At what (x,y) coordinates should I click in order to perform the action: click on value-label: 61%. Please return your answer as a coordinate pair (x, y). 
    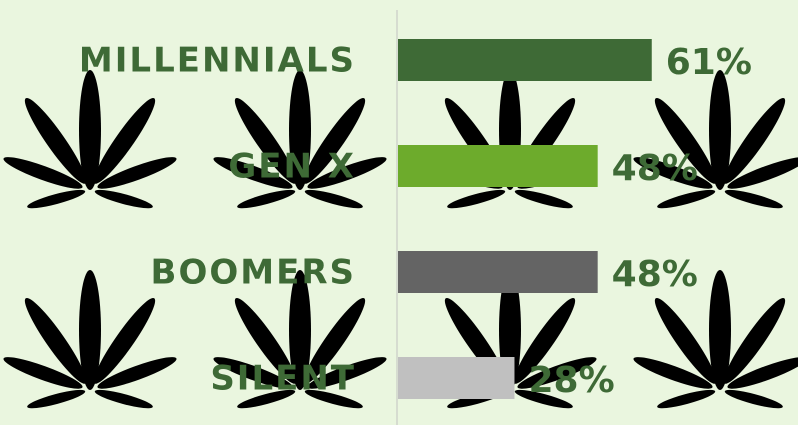
    Looking at the image, I should click on (709, 62).